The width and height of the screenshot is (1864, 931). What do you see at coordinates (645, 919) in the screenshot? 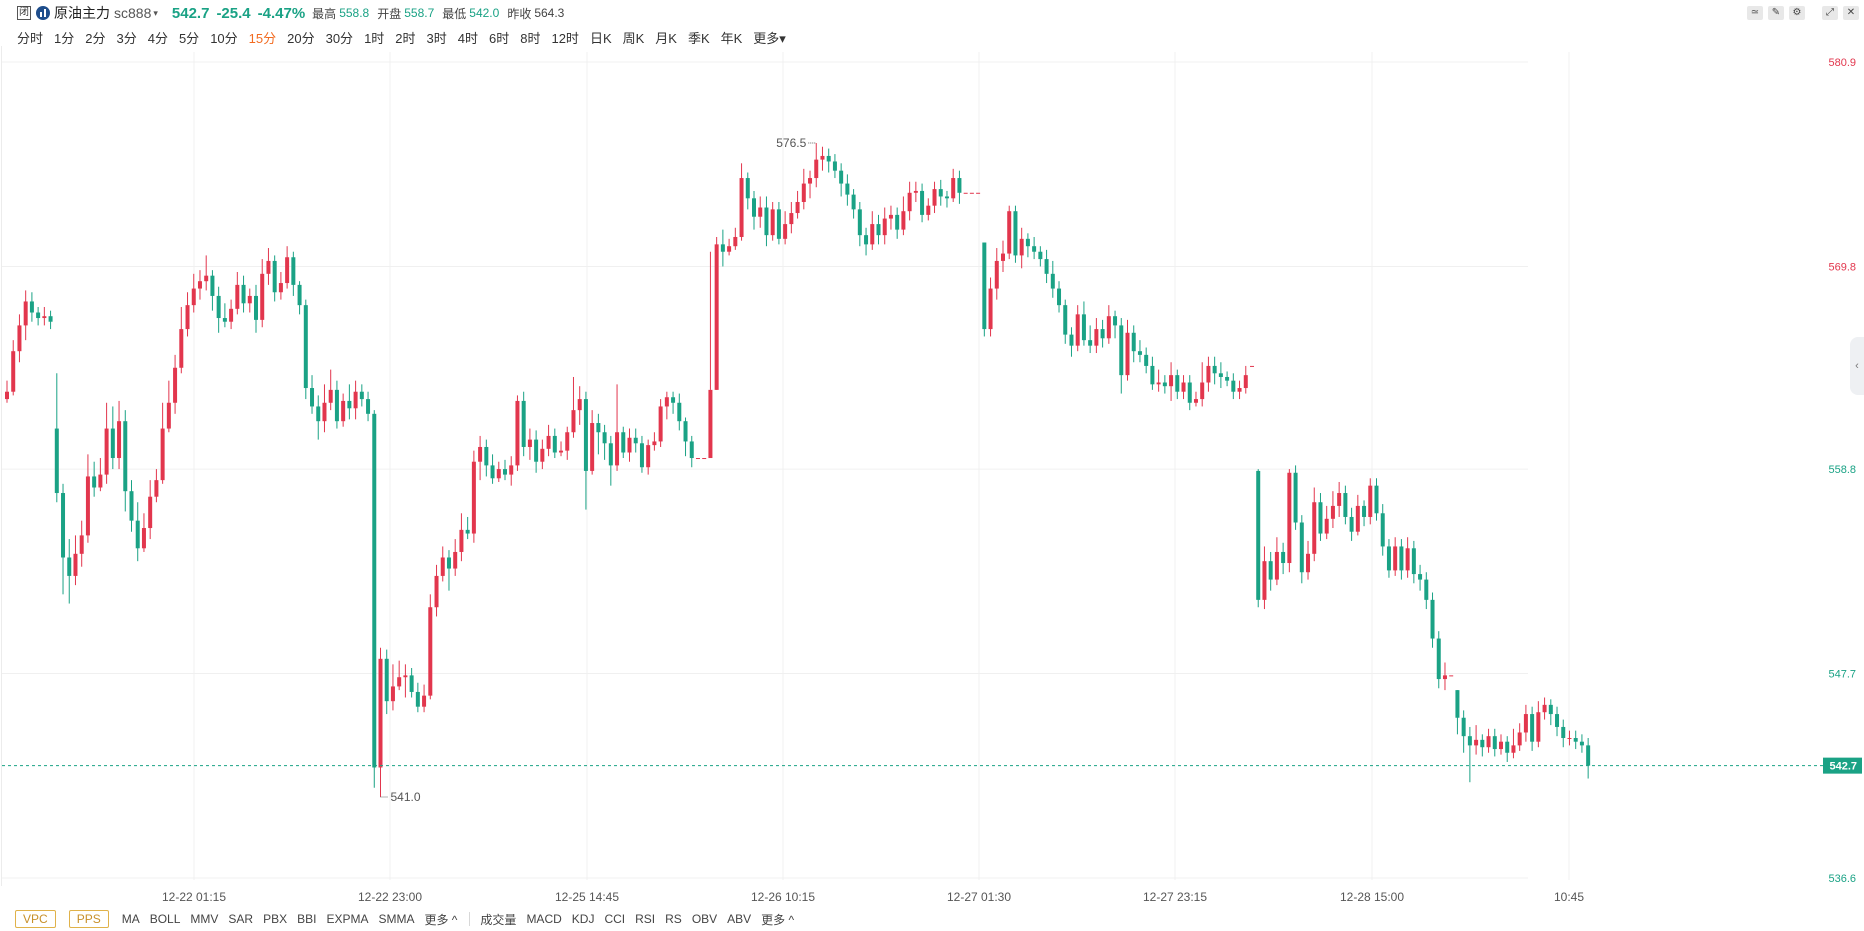
I see `sub-indicator-4: RSI` at bounding box center [645, 919].